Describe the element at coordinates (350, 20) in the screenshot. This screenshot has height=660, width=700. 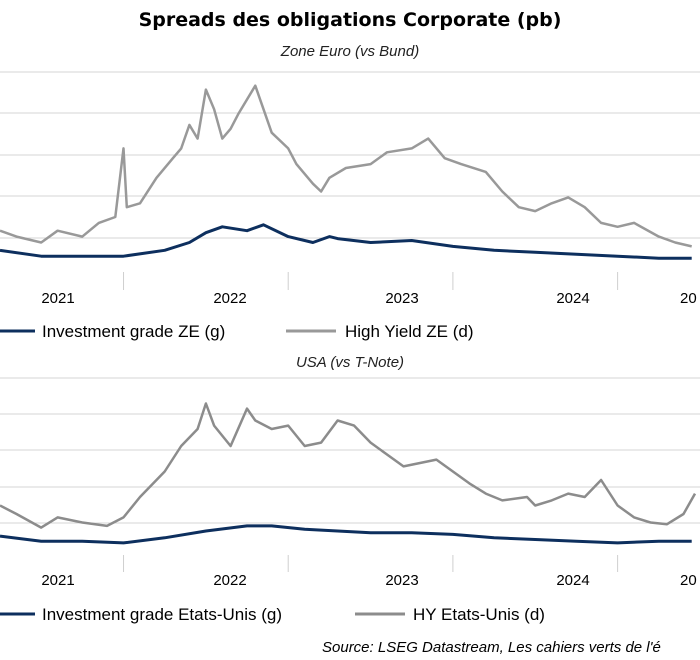
I see `chart-title: Spreads des obligations Corporate (pb)` at that location.